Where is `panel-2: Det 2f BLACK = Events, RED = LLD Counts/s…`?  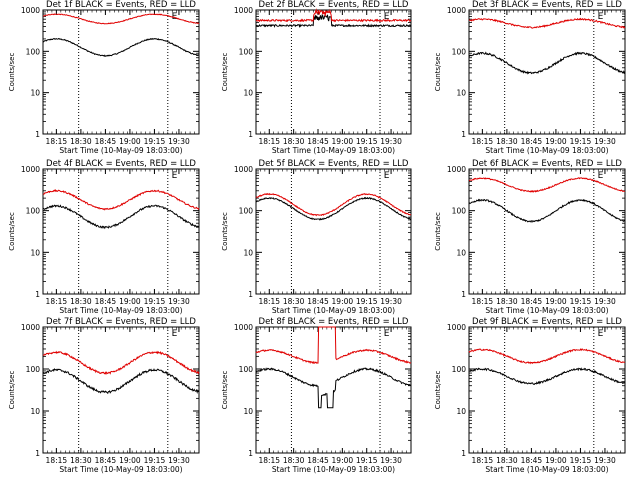
panel-2: Det 2f BLACK = Events, RED = LLD Counts/s… is located at coordinates (316, 77).